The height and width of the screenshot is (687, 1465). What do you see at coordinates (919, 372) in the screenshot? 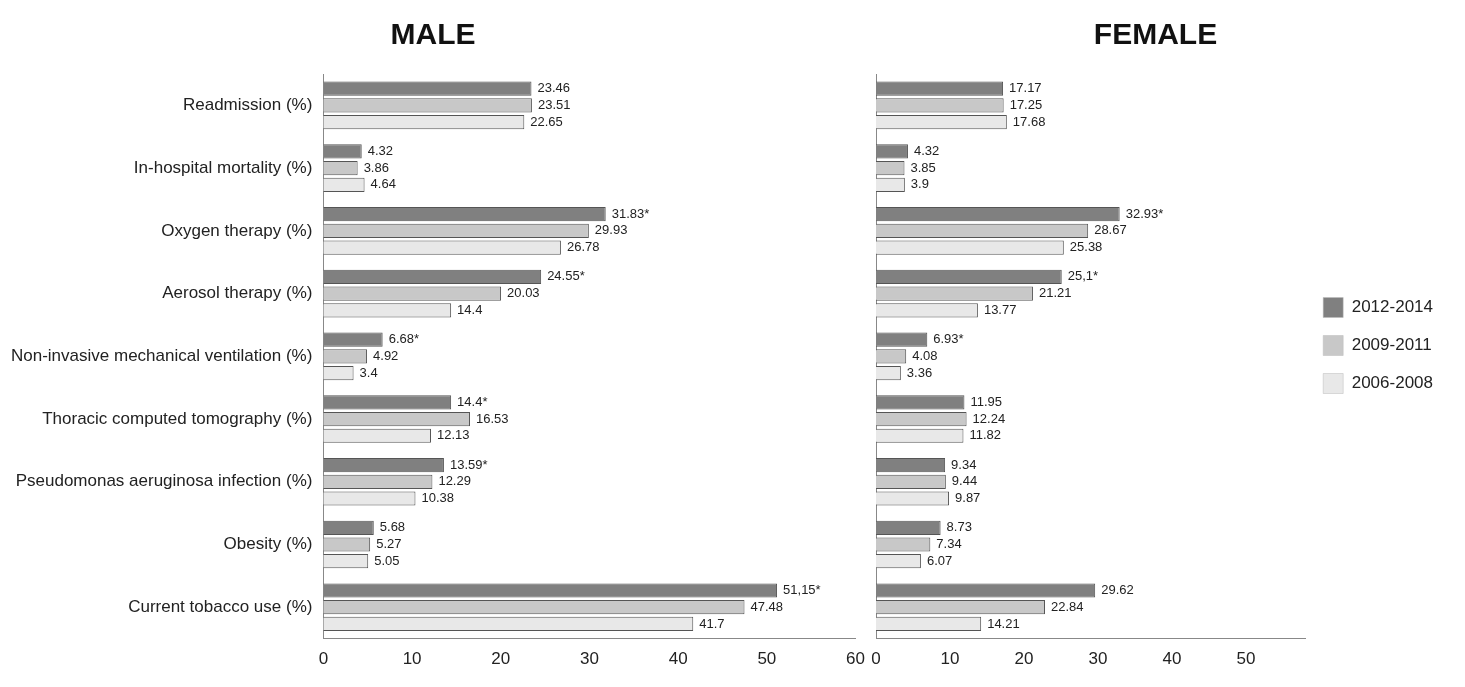
I see `data-label: 3.36` at bounding box center [919, 372].